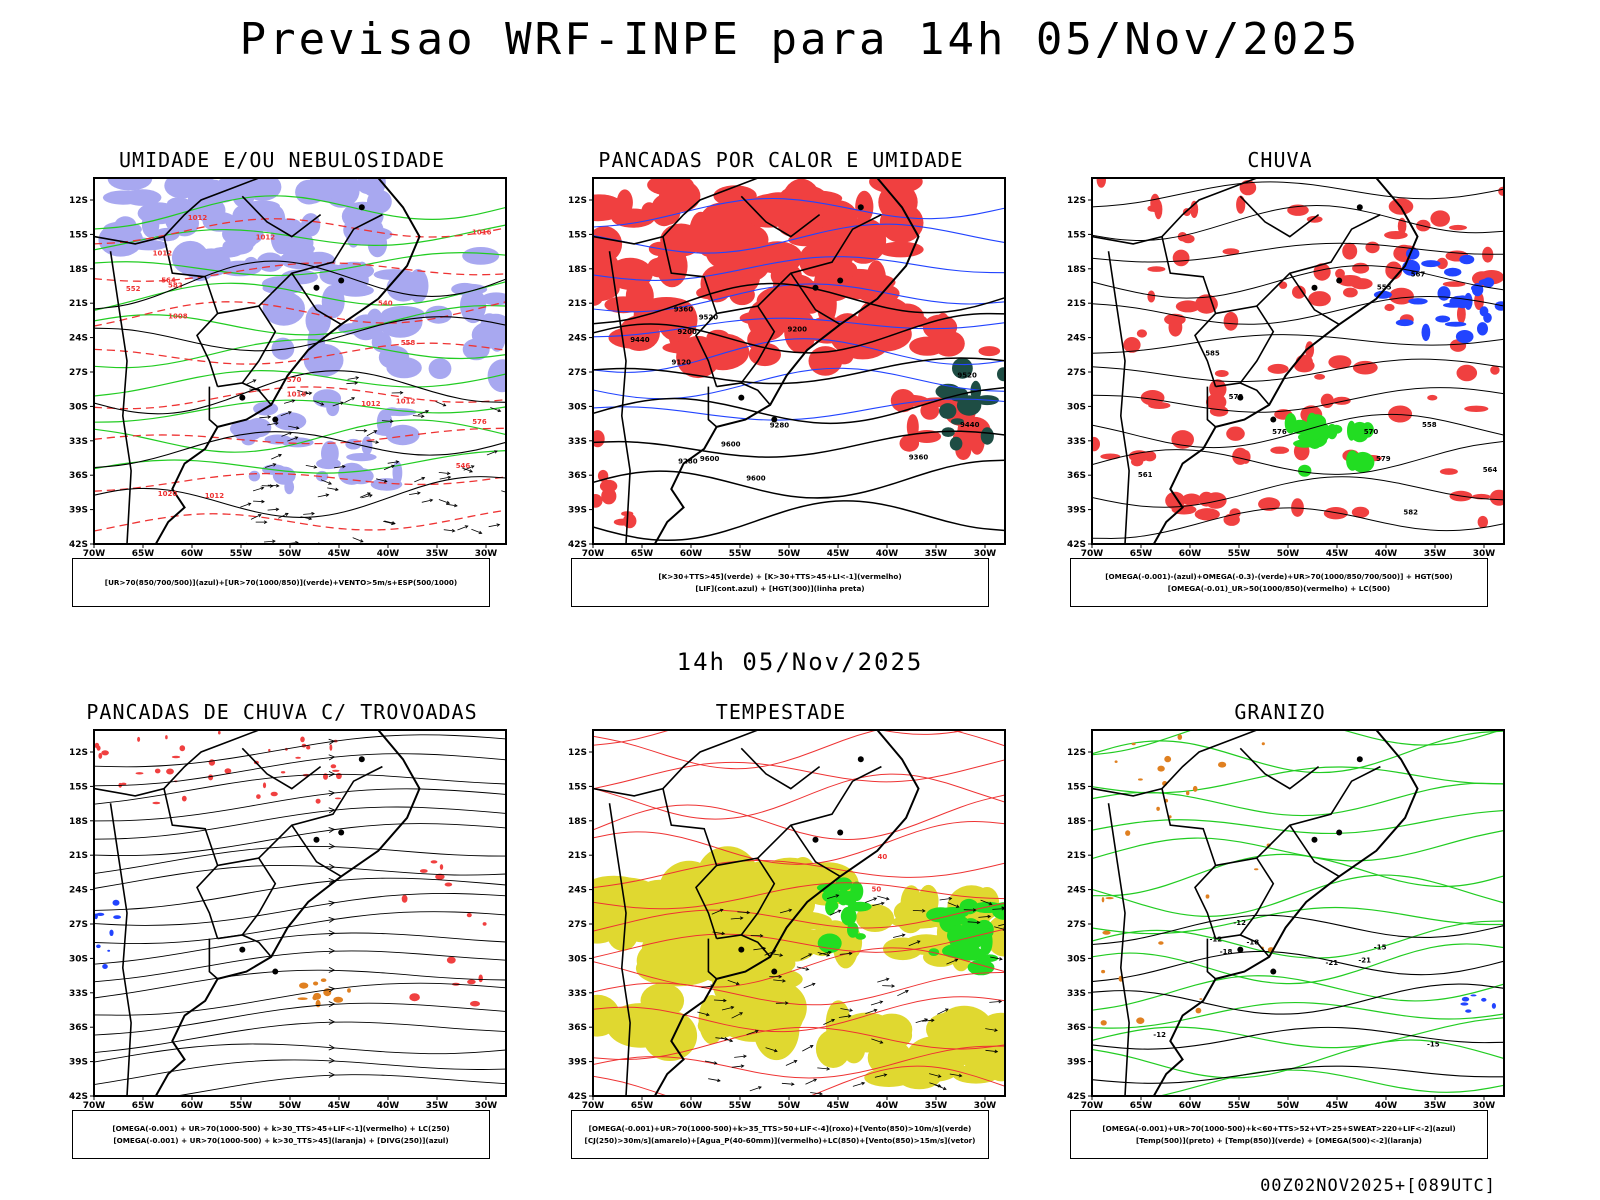 This screenshot has height=1200, width=1600. Describe the element at coordinates (1076, 753) in the screenshot. I see `lat-label: 12S` at that location.